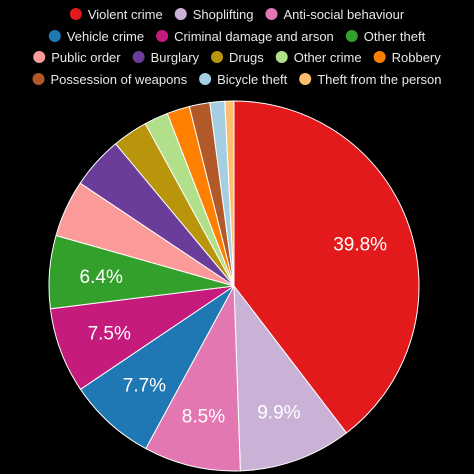  Describe the element at coordinates (305, 79) in the screenshot. I see `legend-swatch-theft-from-the-person` at that location.